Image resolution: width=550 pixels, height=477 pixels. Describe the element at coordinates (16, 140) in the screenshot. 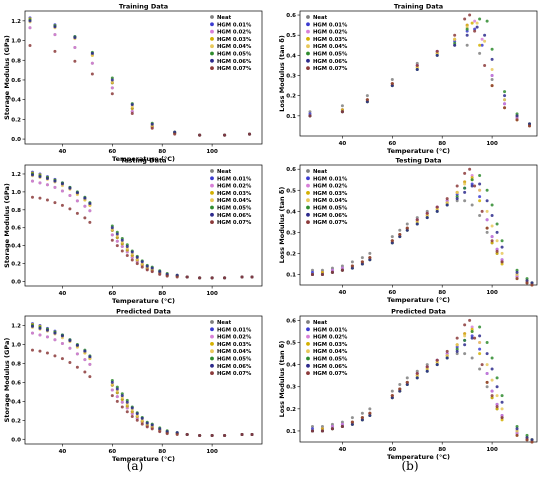

I see `y-tick-label: 0.0` at that location.